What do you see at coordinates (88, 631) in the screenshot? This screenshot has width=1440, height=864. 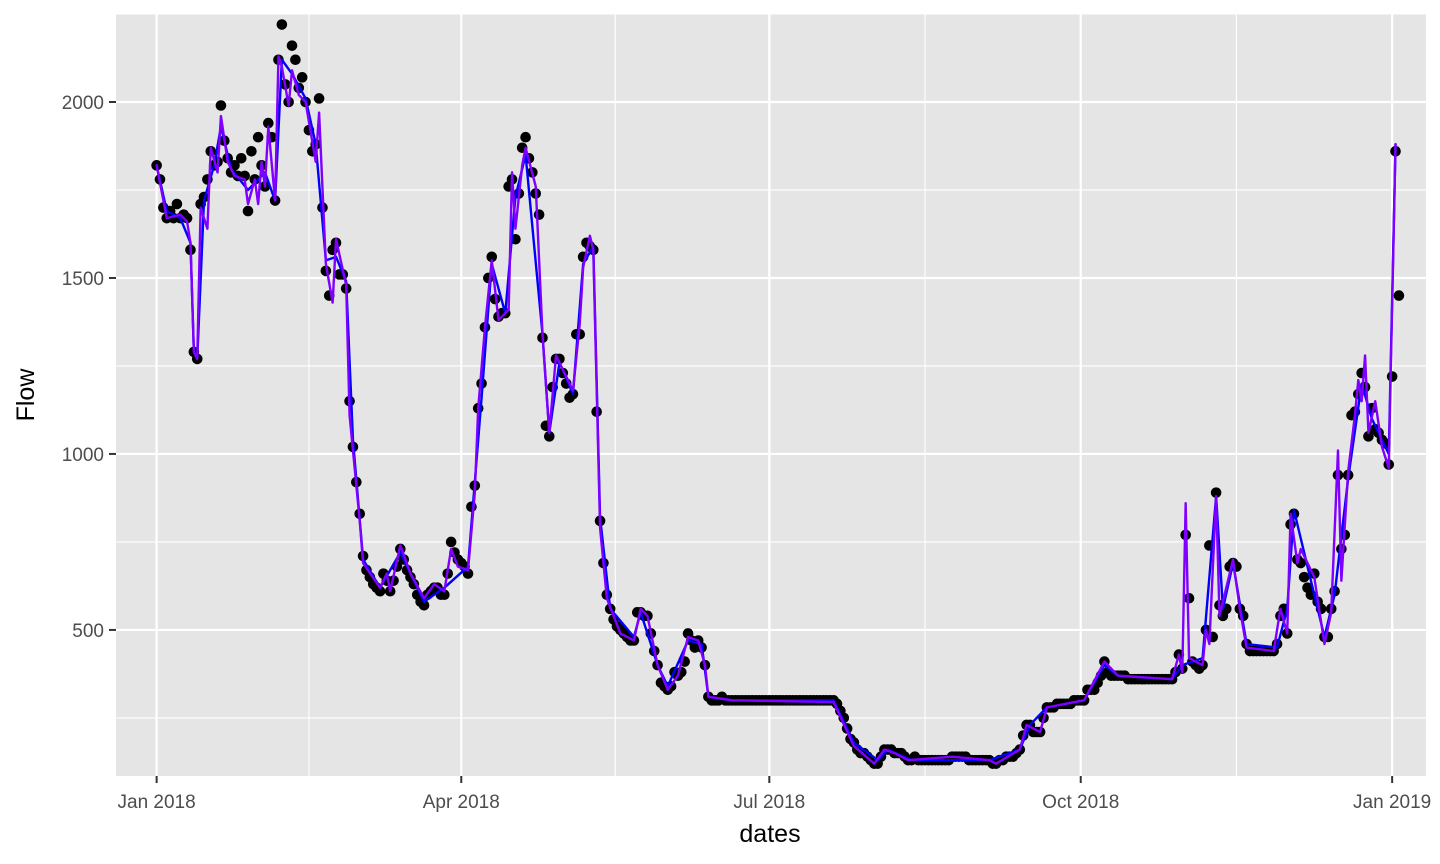 I see `y-tick-label: 500` at bounding box center [88, 631].